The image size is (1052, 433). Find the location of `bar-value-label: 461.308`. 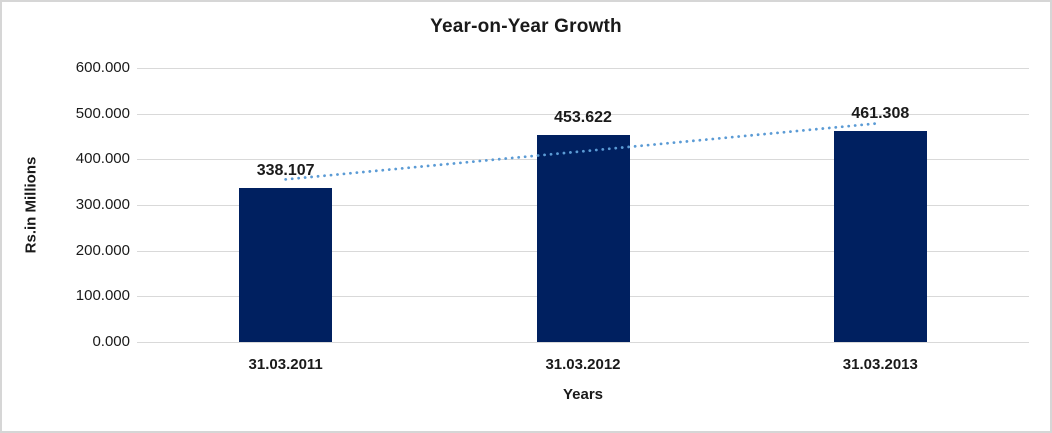

bar-value-label: 461.308 is located at coordinates (880, 114).